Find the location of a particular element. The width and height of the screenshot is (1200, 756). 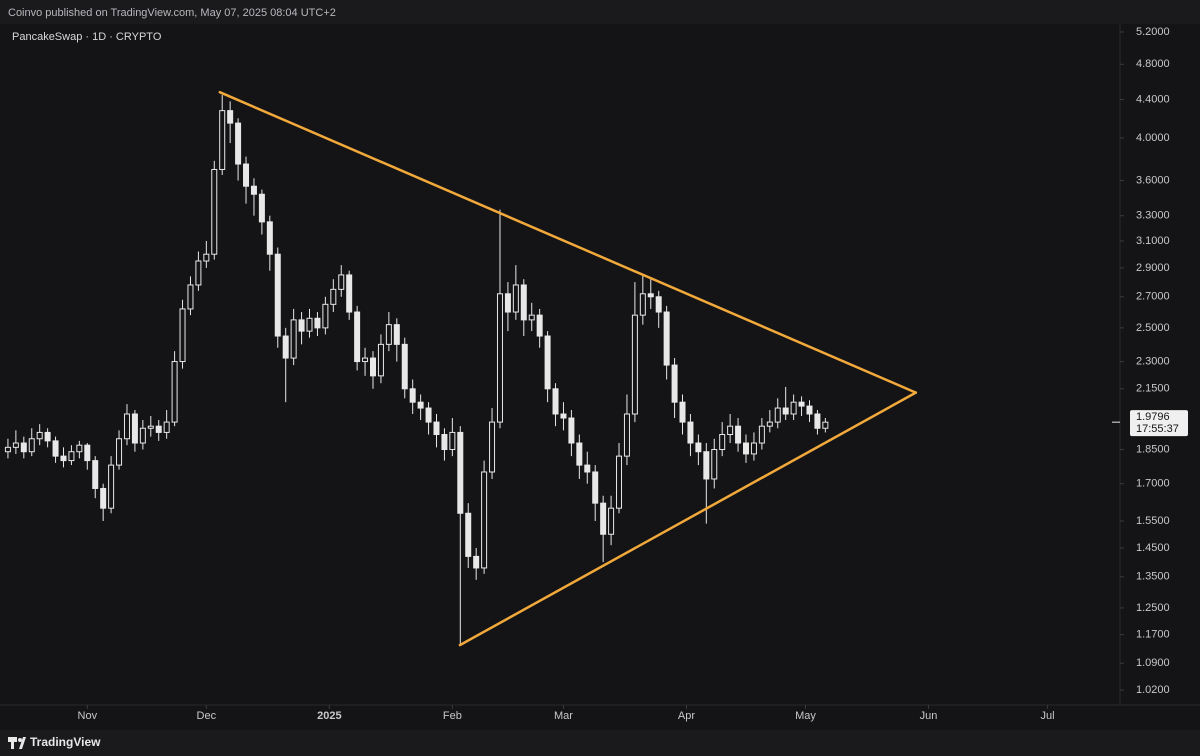

y-tick-label: 1.2500 is located at coordinates (1153, 608).